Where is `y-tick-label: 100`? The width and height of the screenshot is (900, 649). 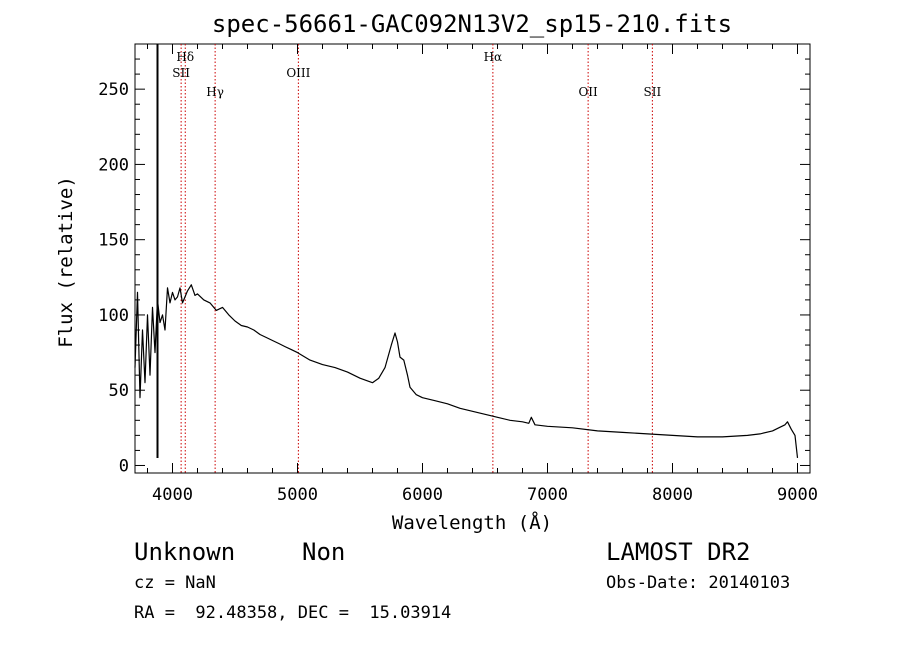 y-tick-label: 100 is located at coordinates (113, 316).